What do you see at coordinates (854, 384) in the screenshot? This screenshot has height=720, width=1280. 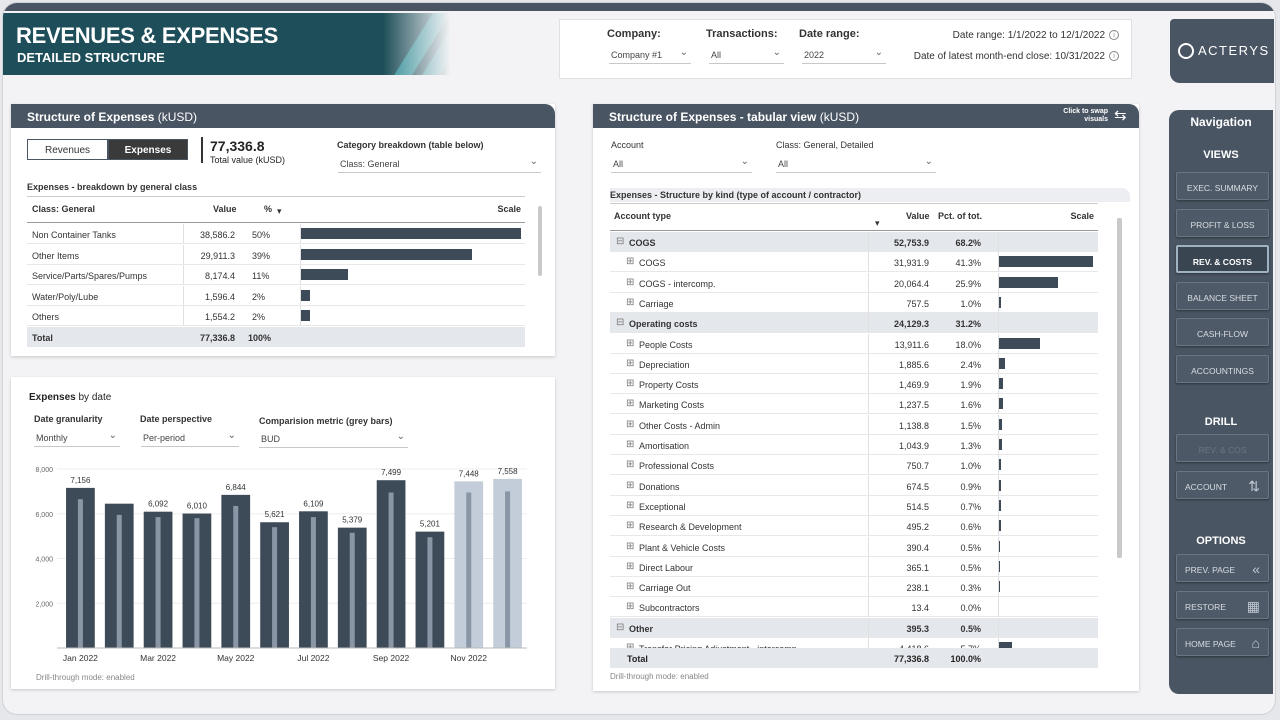 I see `table-row: ⊞ Property Costs 1,469.9 1.9%` at bounding box center [854, 384].